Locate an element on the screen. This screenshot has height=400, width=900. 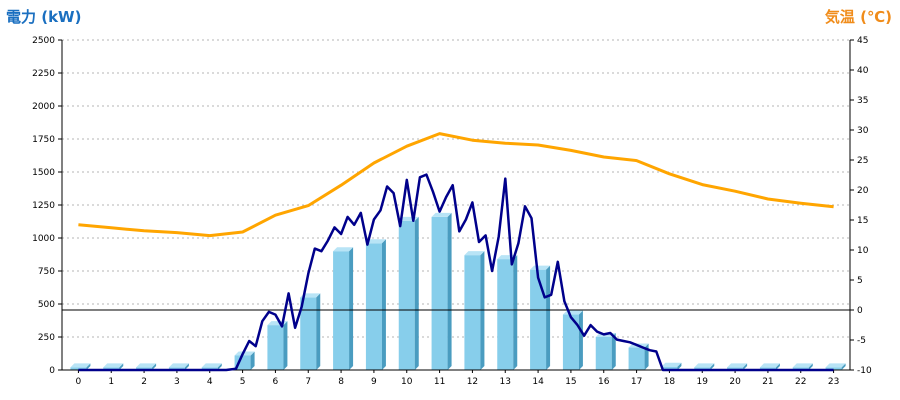
left-tick-label: 2000 is located at coordinates (43, 107).